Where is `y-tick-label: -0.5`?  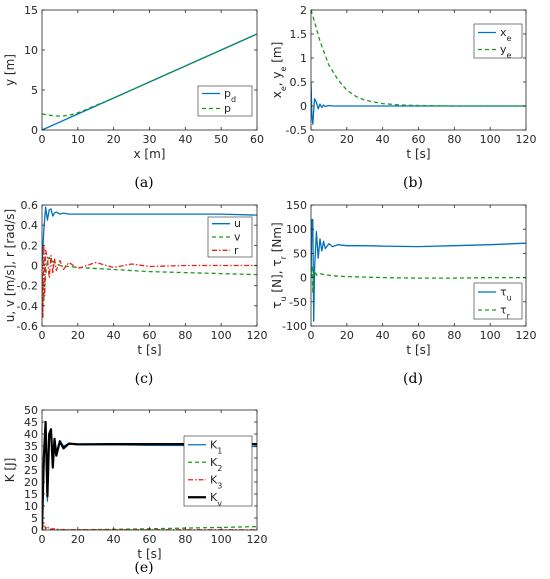
y-tick-label: -0.5 is located at coordinates (296, 130).